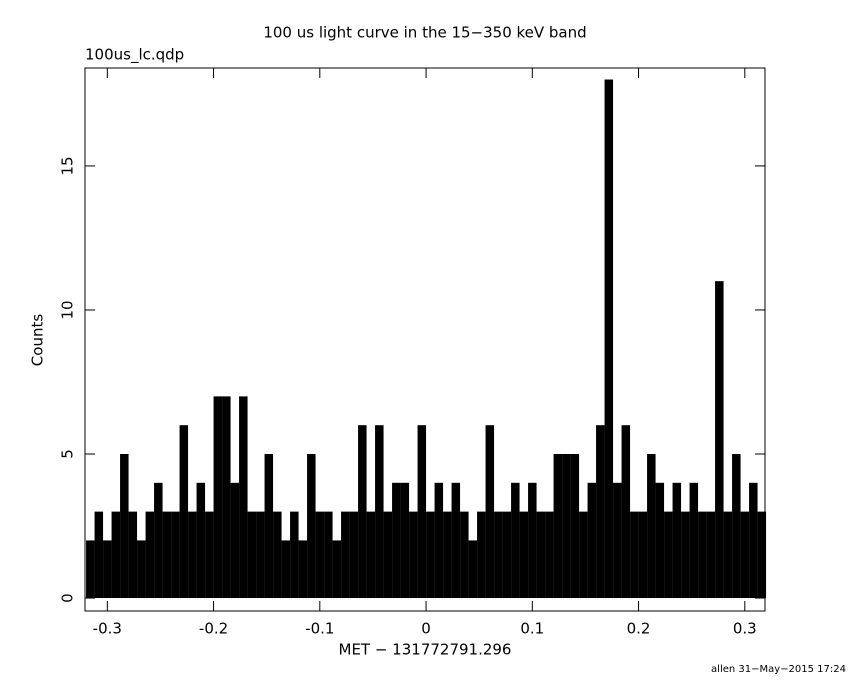  I want to click on y-tick-label: 15, so click(68, 165).